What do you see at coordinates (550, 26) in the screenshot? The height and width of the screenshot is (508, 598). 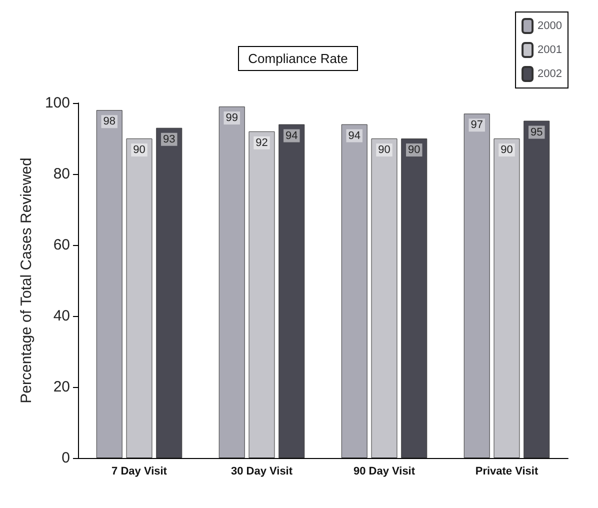 I see `legend-label: 2000` at bounding box center [550, 26].